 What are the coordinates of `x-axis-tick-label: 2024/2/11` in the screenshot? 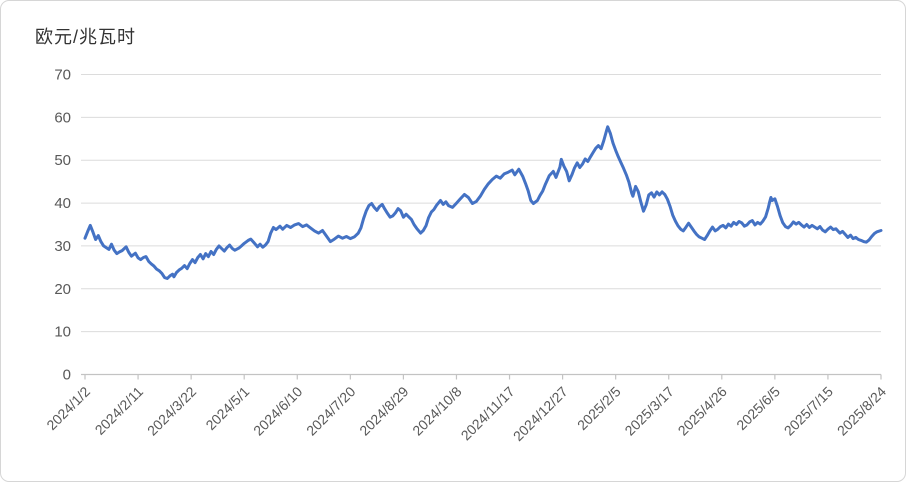 It's located at (119, 410).